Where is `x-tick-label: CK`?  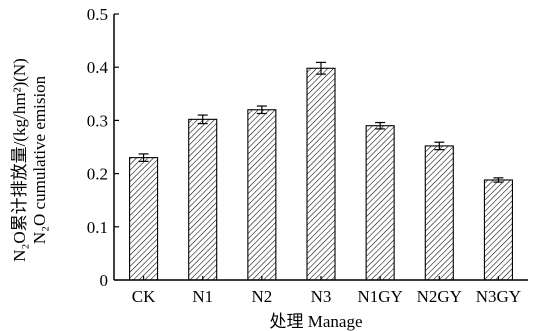 x-tick-label: CK is located at coordinates (144, 296).